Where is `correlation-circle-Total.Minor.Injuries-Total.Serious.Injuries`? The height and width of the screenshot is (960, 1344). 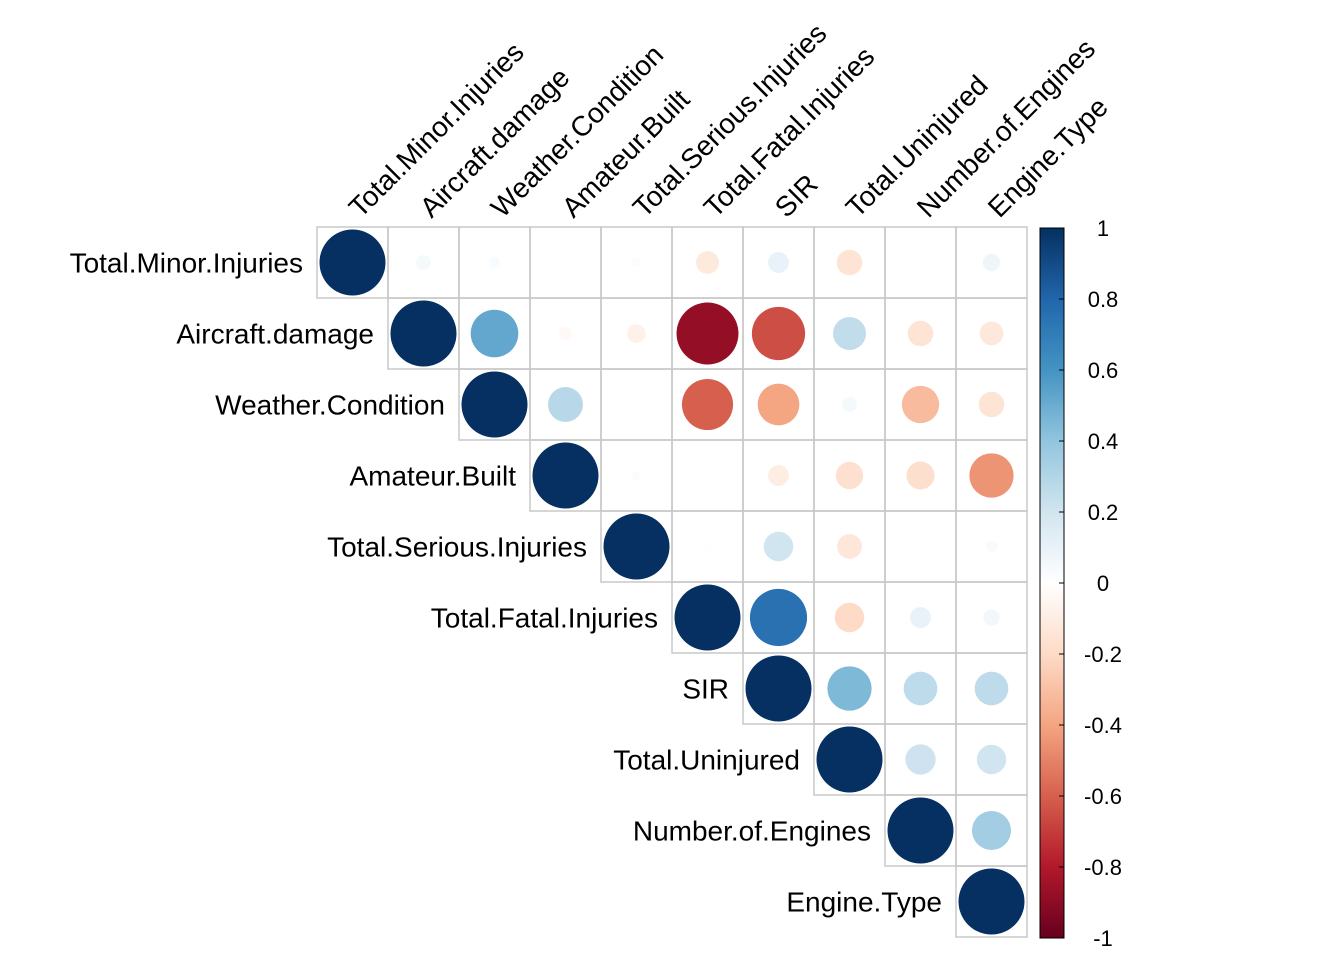
correlation-circle-Total.Minor.Injuries-Total.Serious.Injuries is located at coordinates (636, 262).